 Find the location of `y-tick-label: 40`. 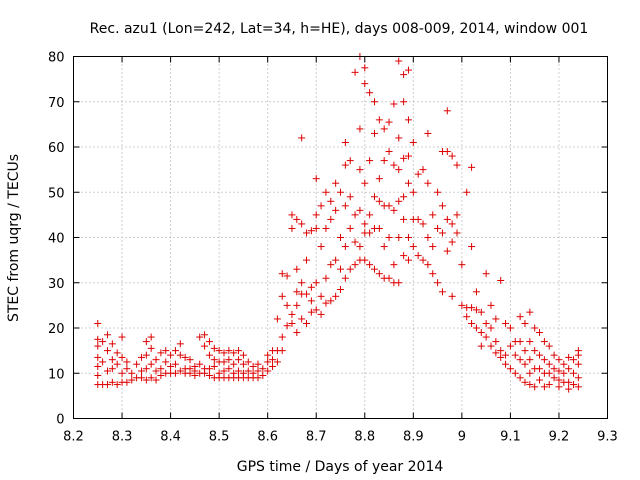

y-tick-label: 40 is located at coordinates (56, 239).